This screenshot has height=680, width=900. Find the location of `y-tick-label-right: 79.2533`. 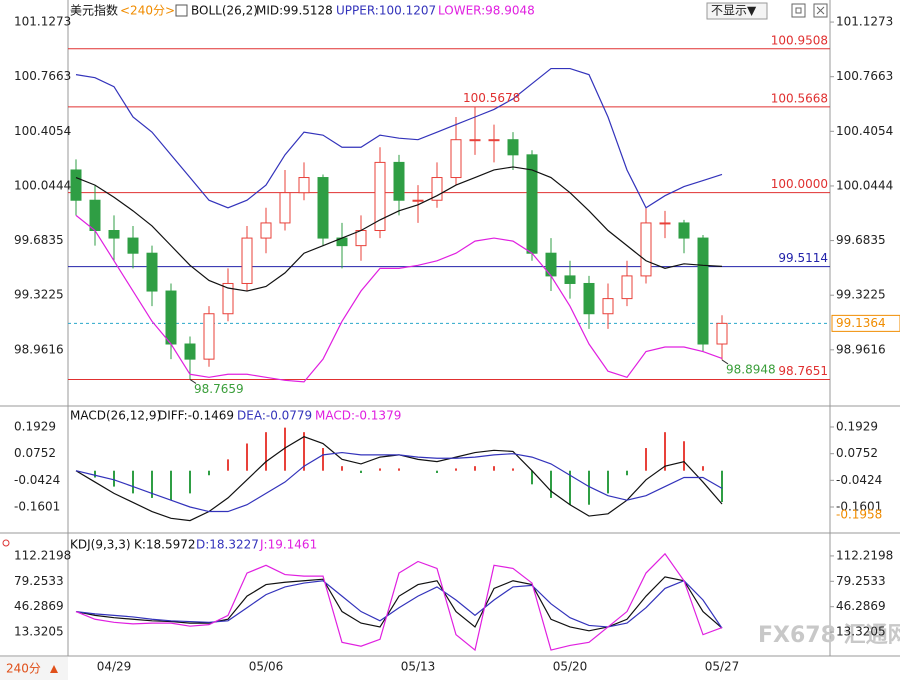

y-tick-label-right: 79.2533 is located at coordinates (861, 581).